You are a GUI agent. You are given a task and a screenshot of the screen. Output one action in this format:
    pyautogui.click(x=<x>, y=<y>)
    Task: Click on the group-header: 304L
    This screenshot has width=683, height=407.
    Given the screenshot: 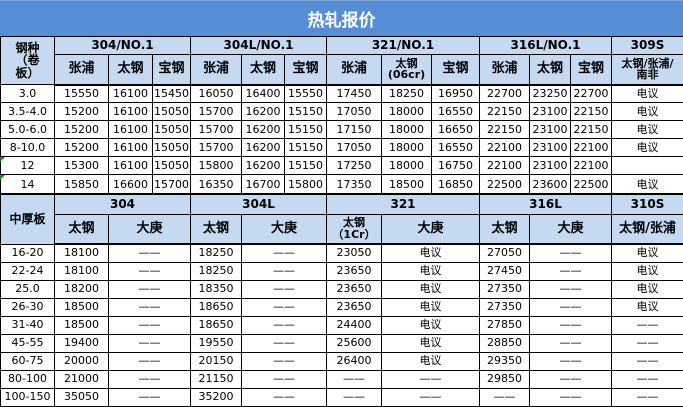 What is the action you would take?
    pyautogui.click(x=258, y=204)
    